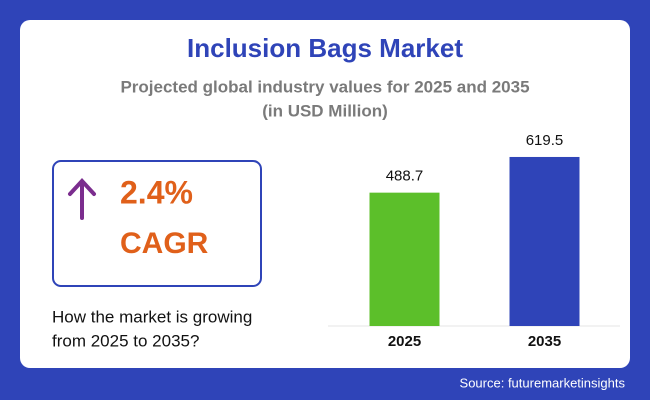 This screenshot has height=400, width=650. Describe the element at coordinates (325, 48) in the screenshot. I see `title: Inclusion Bags Market` at that location.